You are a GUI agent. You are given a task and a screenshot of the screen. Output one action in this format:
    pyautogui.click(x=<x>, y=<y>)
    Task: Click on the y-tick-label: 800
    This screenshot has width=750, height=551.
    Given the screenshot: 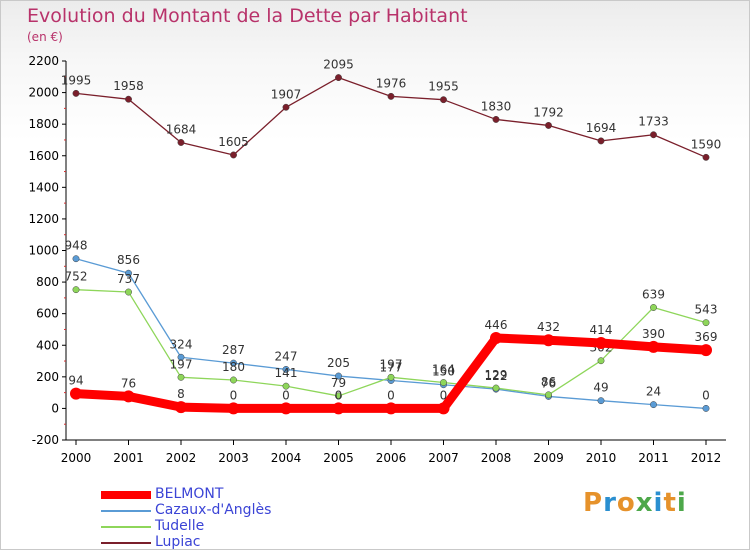 What is the action you would take?
    pyautogui.click(x=47, y=282)
    